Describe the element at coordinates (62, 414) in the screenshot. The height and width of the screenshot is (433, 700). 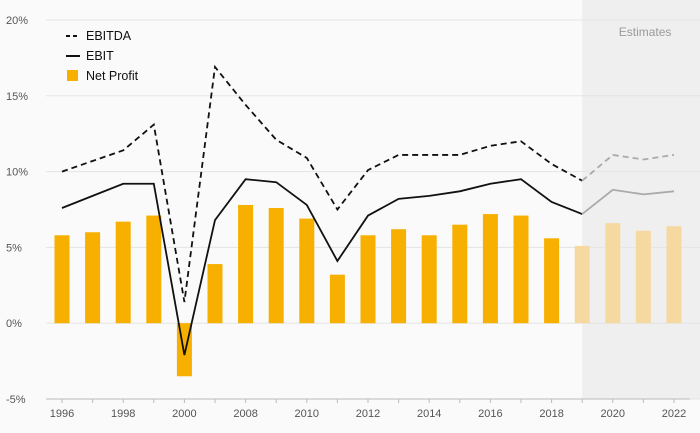
I see `x-tick-label: 1996` at that location.